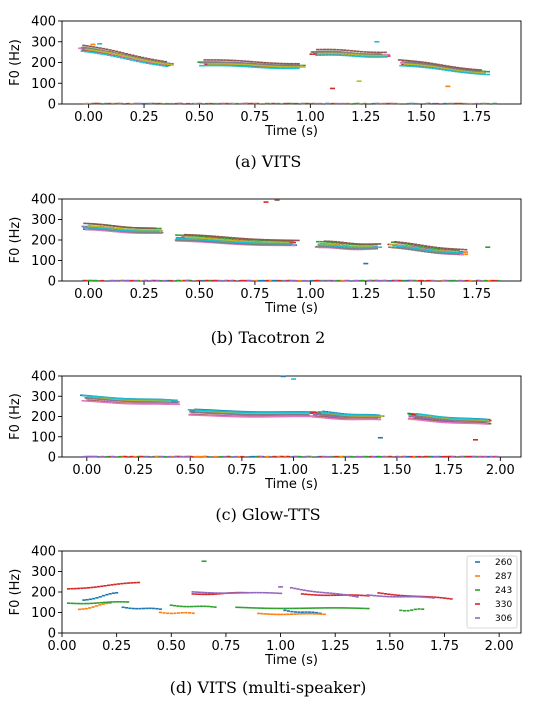 The image size is (537, 713). Describe the element at coordinates (492, 592) in the screenshot. I see `legend-box` at that location.